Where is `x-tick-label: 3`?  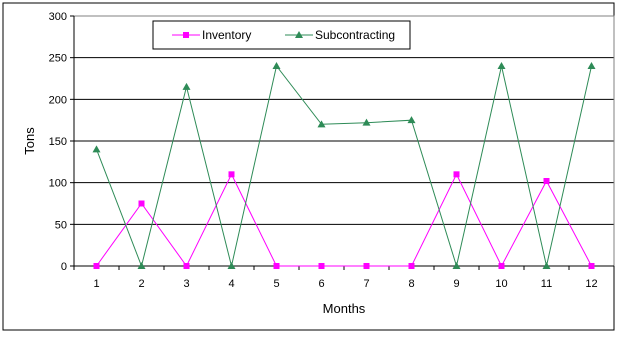
x-tick-label: 3 is located at coordinates (186, 284).